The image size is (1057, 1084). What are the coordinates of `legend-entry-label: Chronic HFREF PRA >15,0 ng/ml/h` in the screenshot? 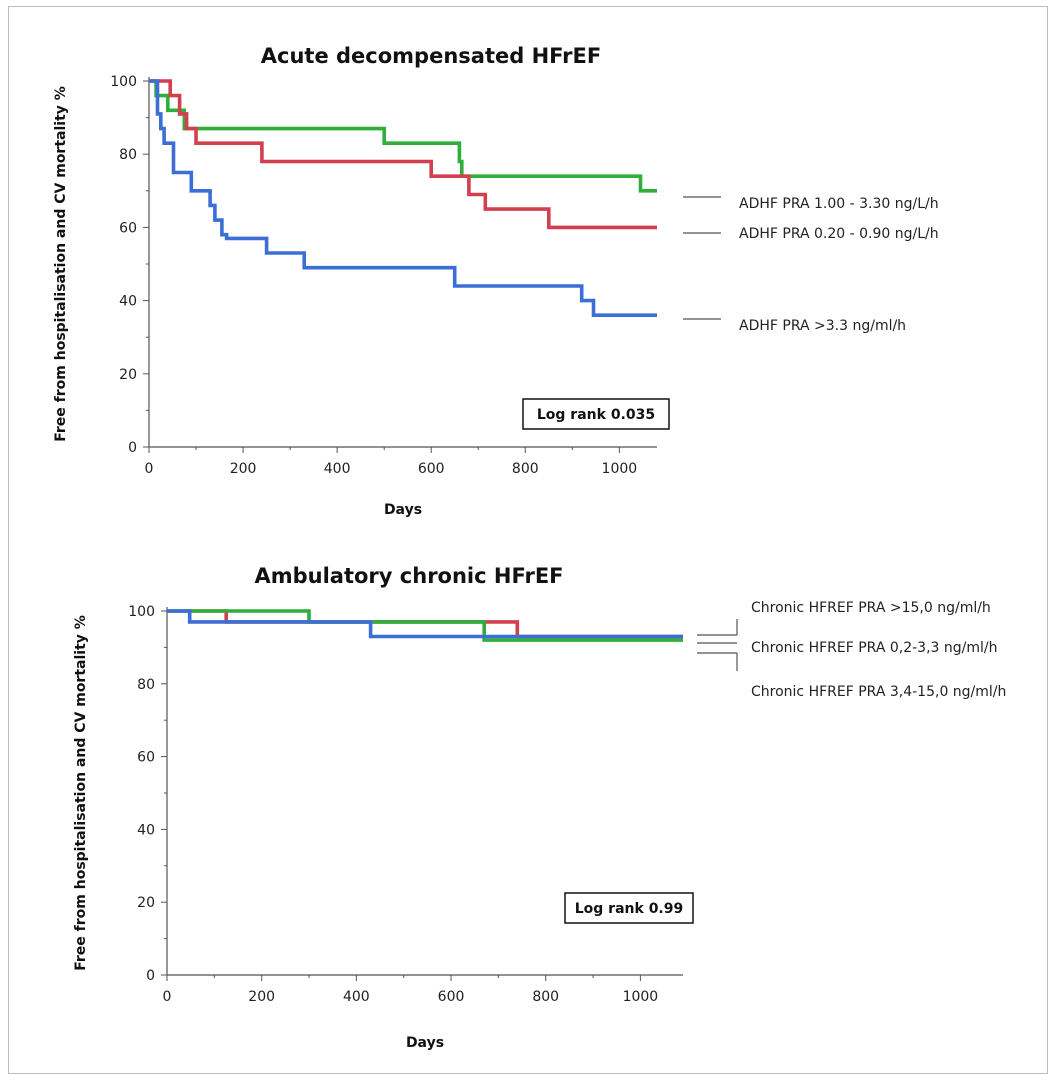 It's located at (871, 608).